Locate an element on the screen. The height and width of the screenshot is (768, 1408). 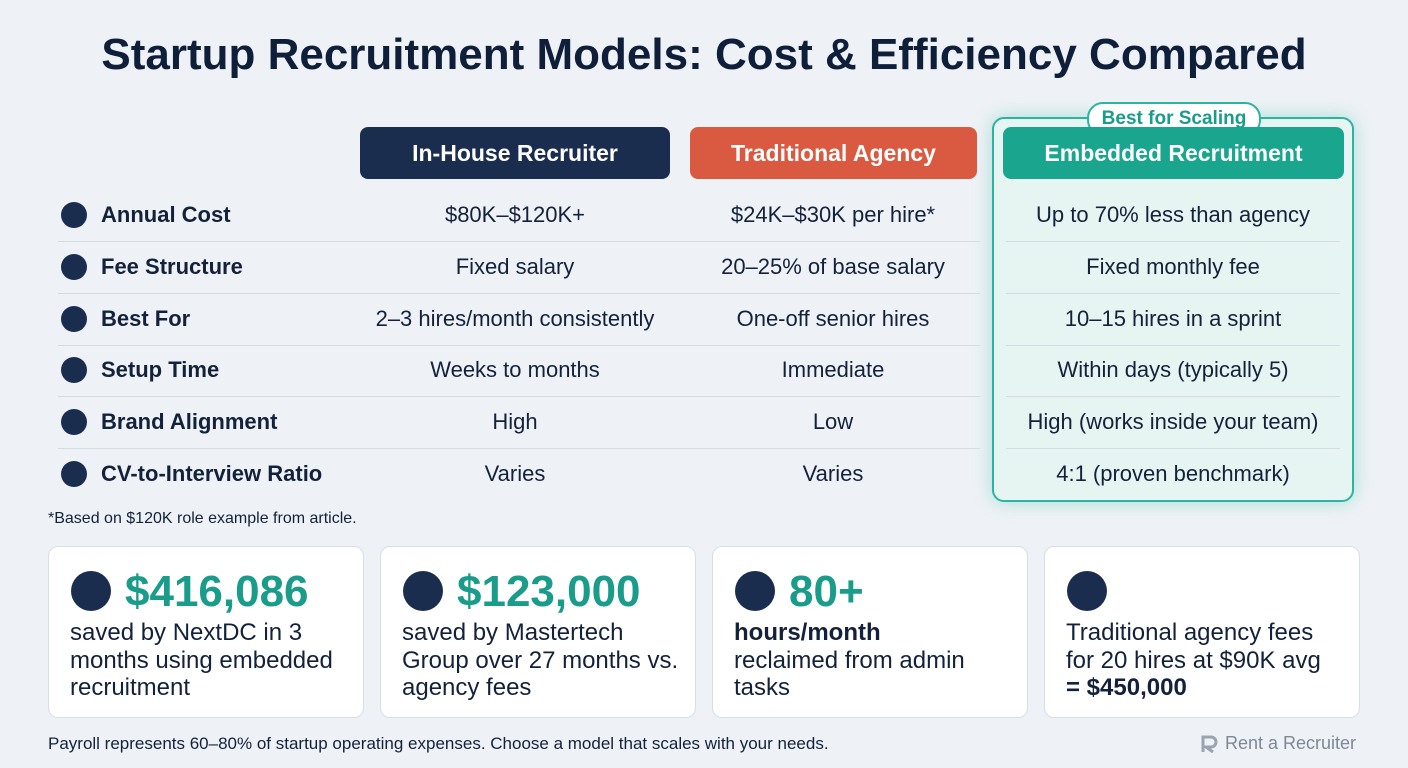
cell: $80K–$120K+ is located at coordinates (515, 214).